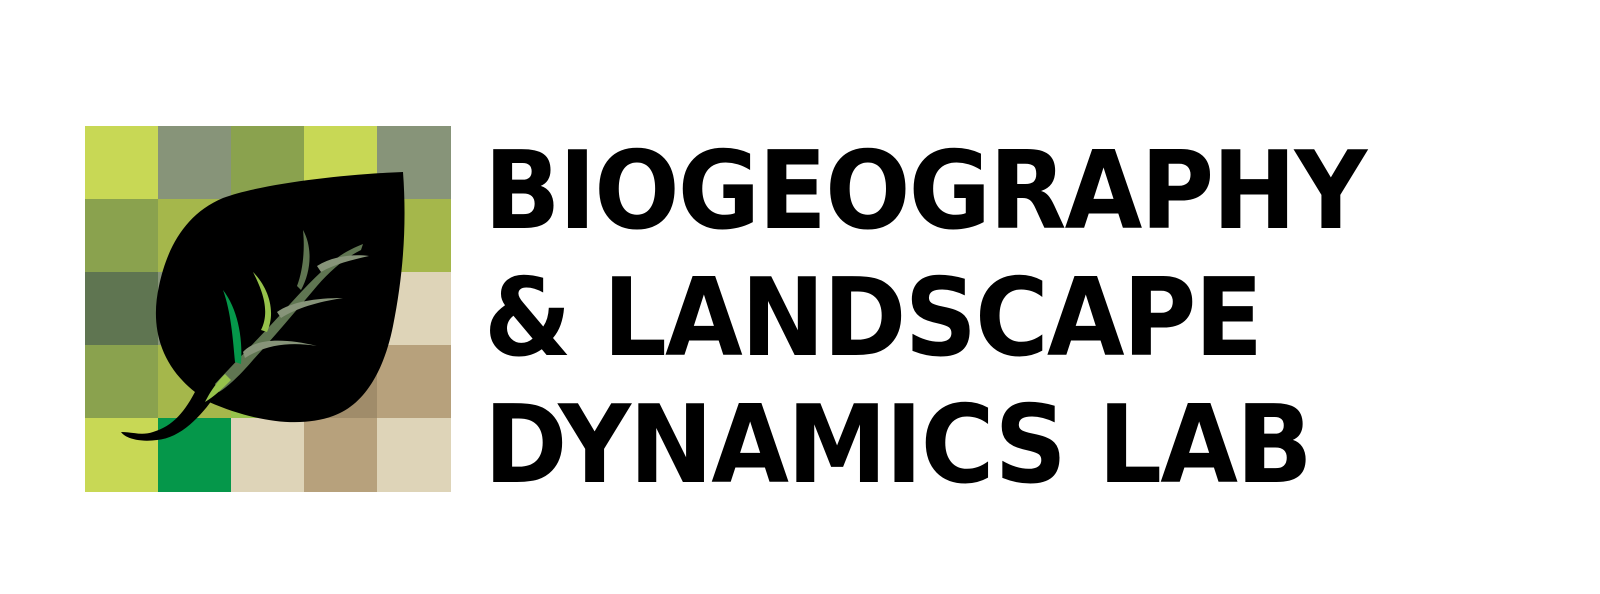  What do you see at coordinates (925, 191) in the screenshot?
I see `title-line-1: BIOGEOGRAPHY` at bounding box center [925, 191].